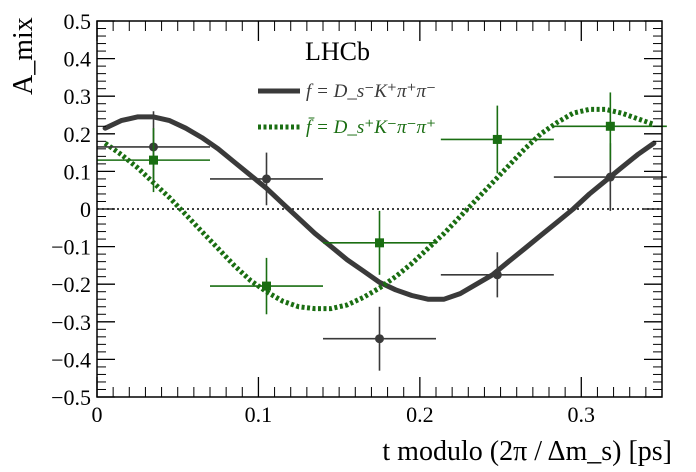  Describe the element at coordinates (71, 322) in the screenshot. I see `y-tick-label: −0.3` at that location.